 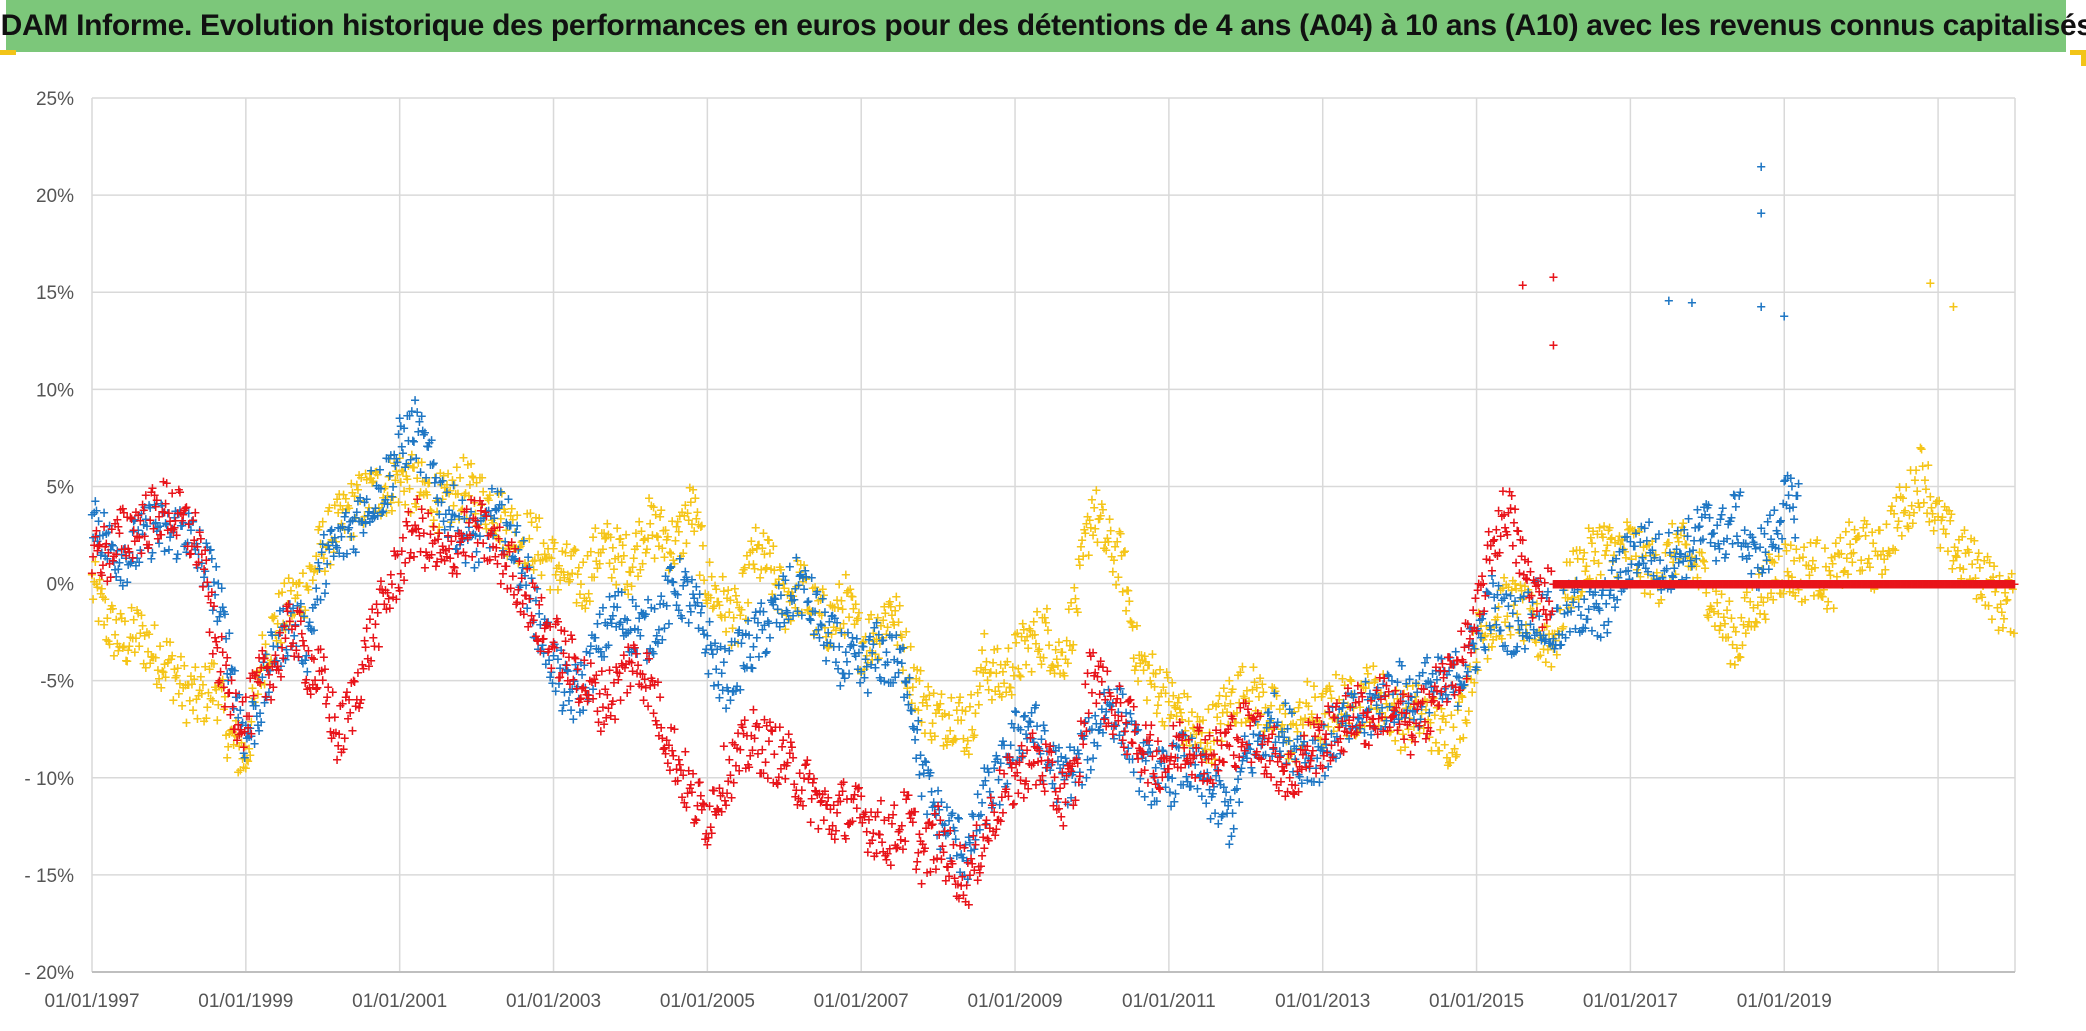 What do you see at coordinates (57, 682) in the screenshot?
I see `y-tick-label: -5%` at bounding box center [57, 682].